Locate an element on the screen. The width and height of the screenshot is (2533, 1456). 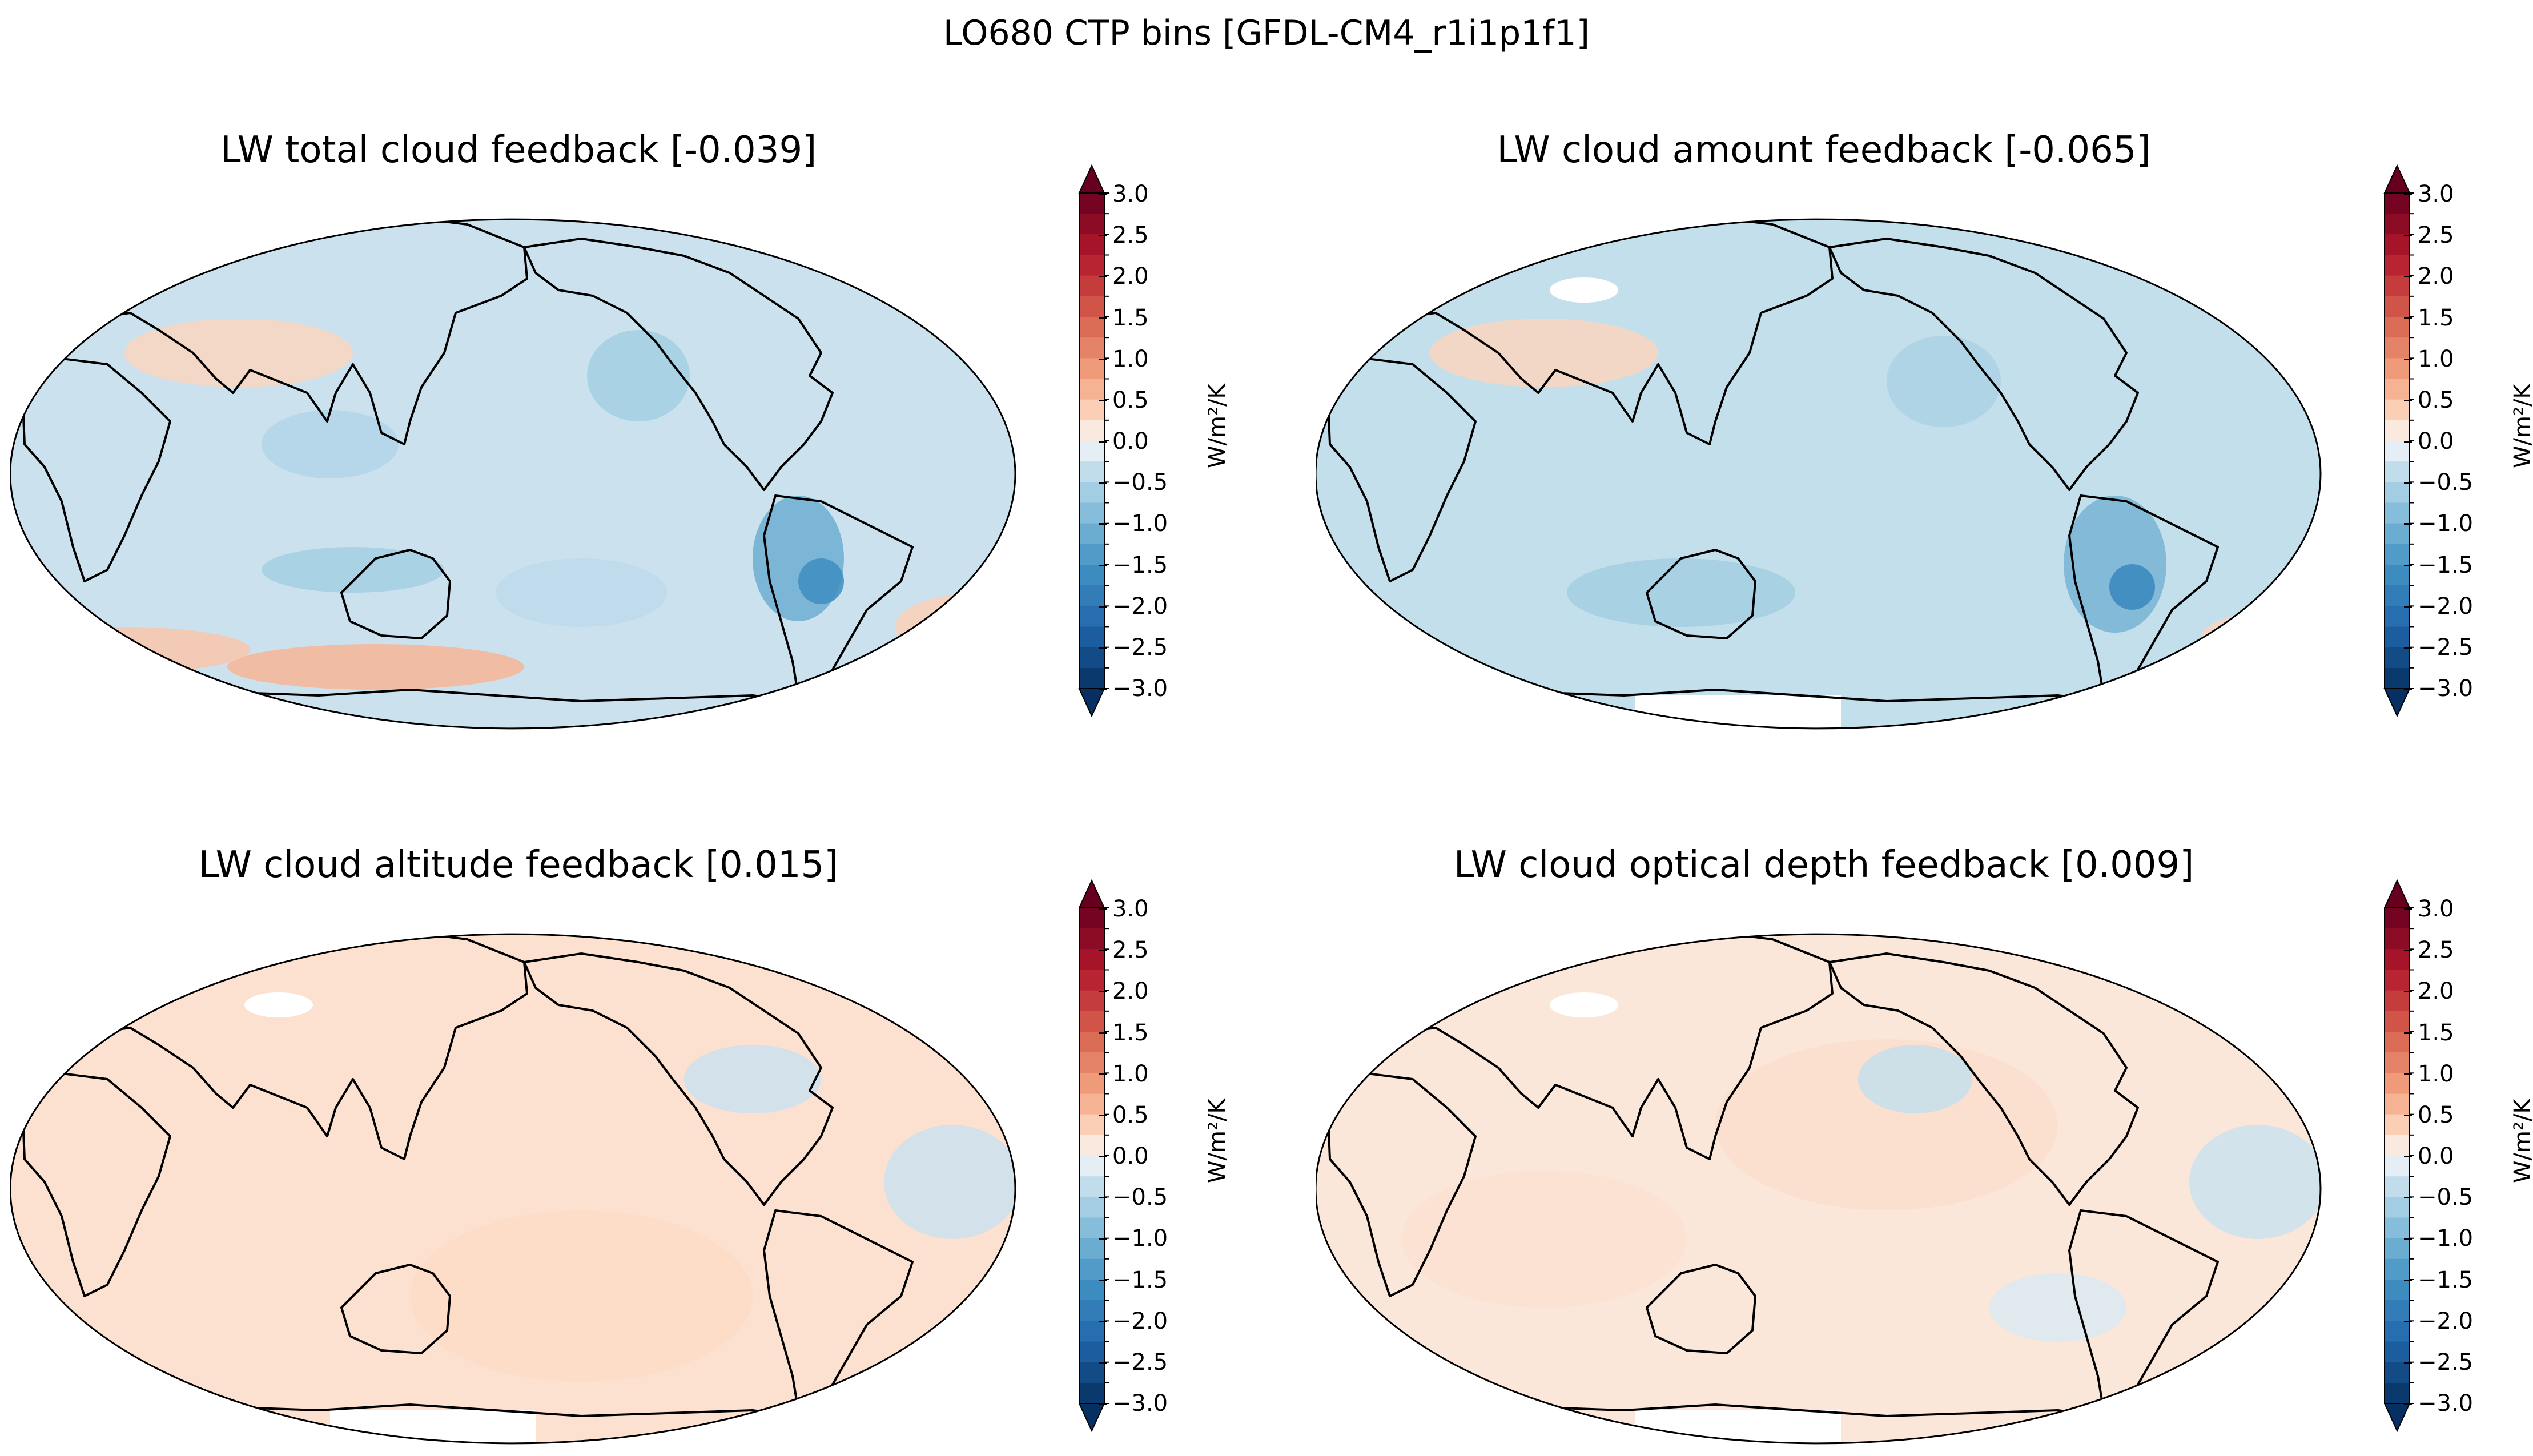
colorbar-tick: −0.5 is located at coordinates (1133, 1197).